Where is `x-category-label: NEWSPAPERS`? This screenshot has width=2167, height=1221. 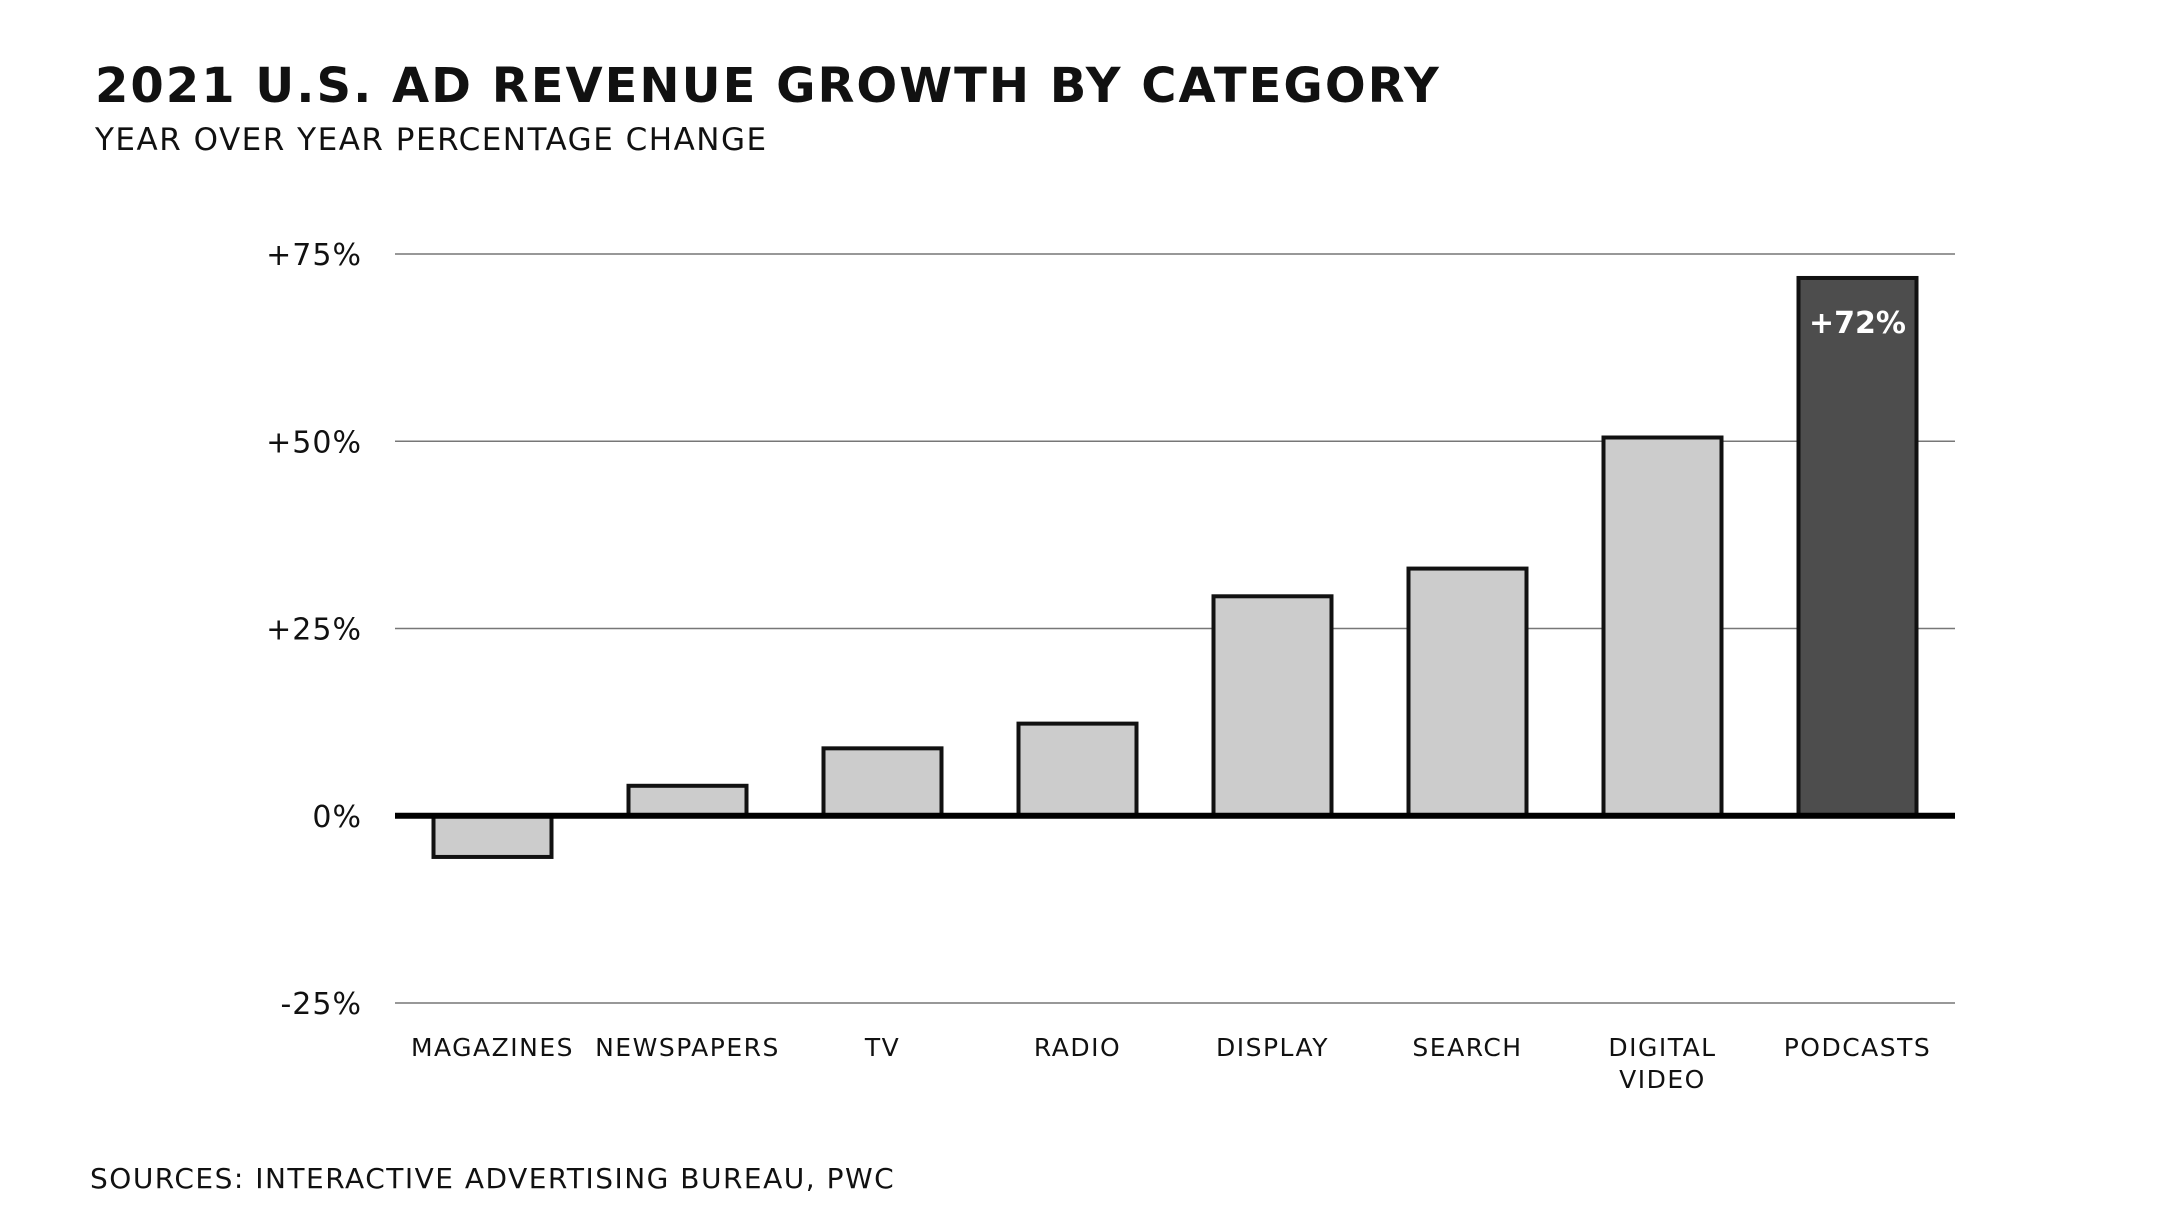
x-category-label: NEWSPAPERS is located at coordinates (687, 1047).